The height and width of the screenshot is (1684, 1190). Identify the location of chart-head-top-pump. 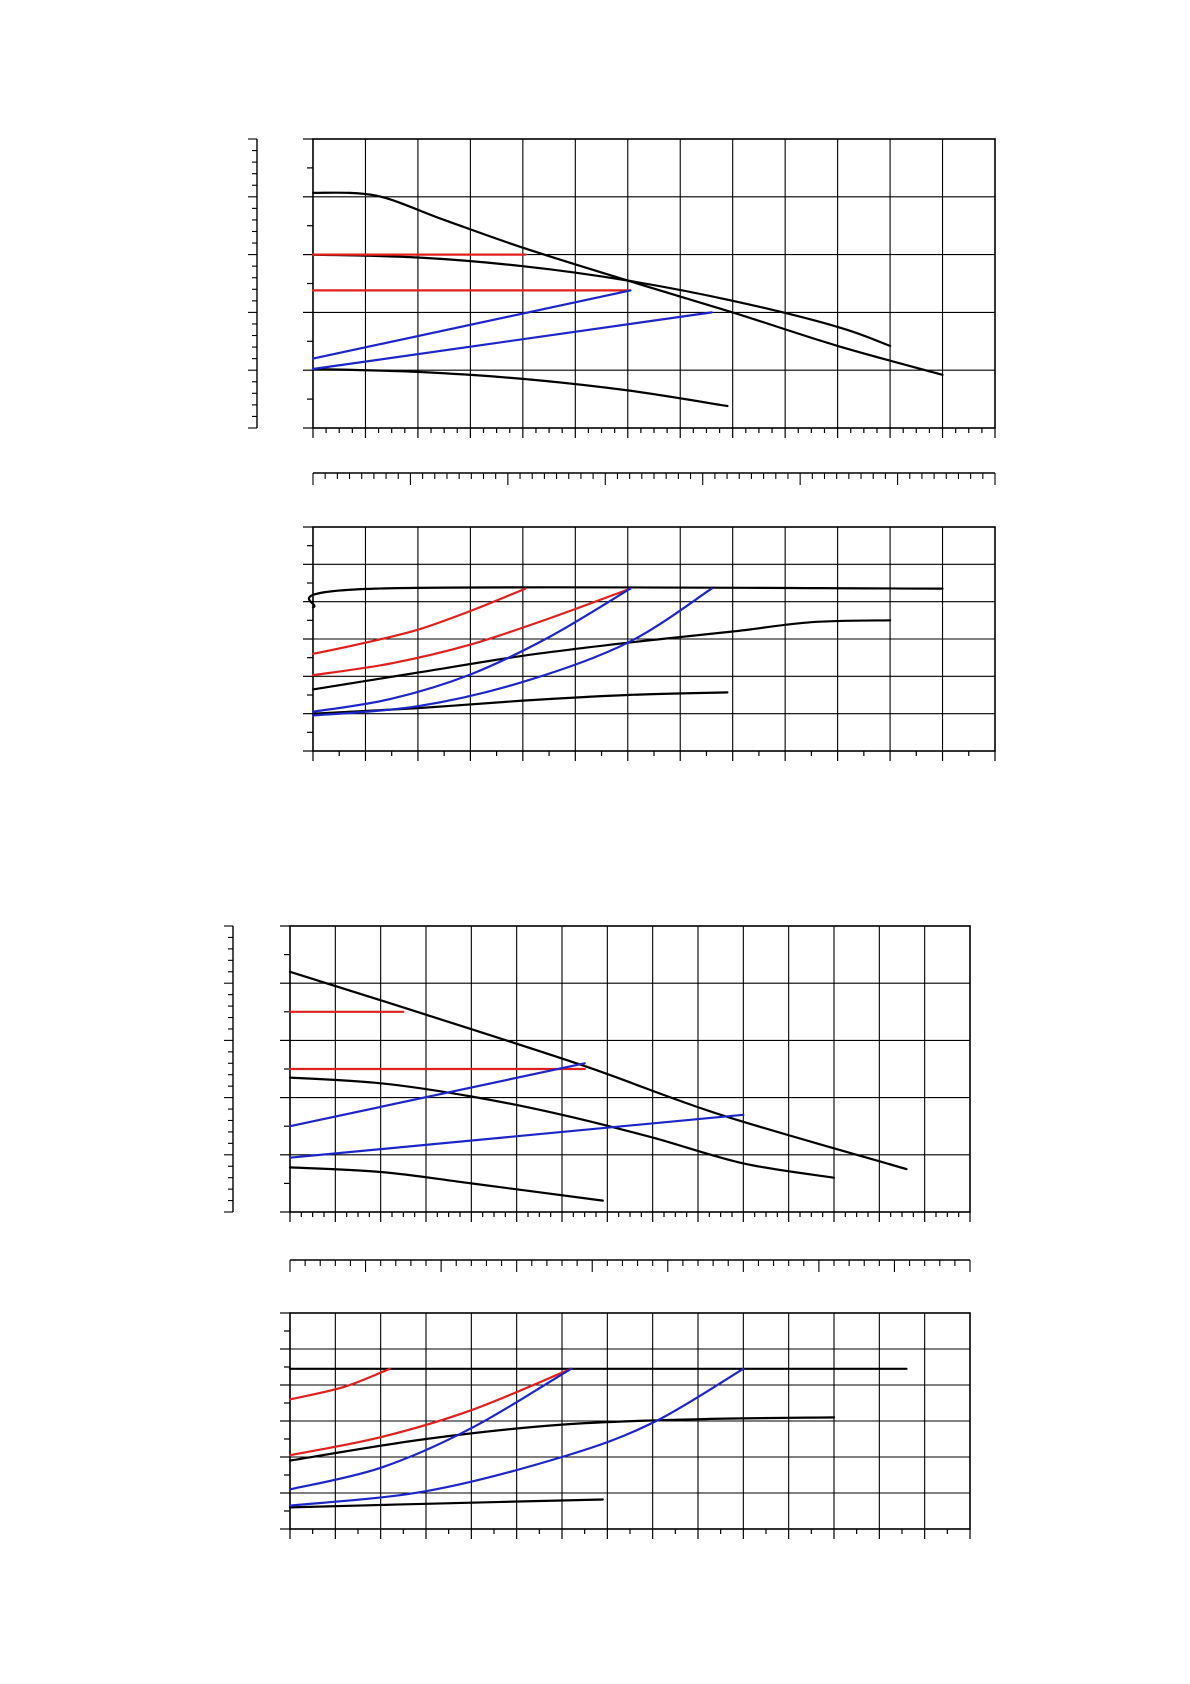
(622, 288).